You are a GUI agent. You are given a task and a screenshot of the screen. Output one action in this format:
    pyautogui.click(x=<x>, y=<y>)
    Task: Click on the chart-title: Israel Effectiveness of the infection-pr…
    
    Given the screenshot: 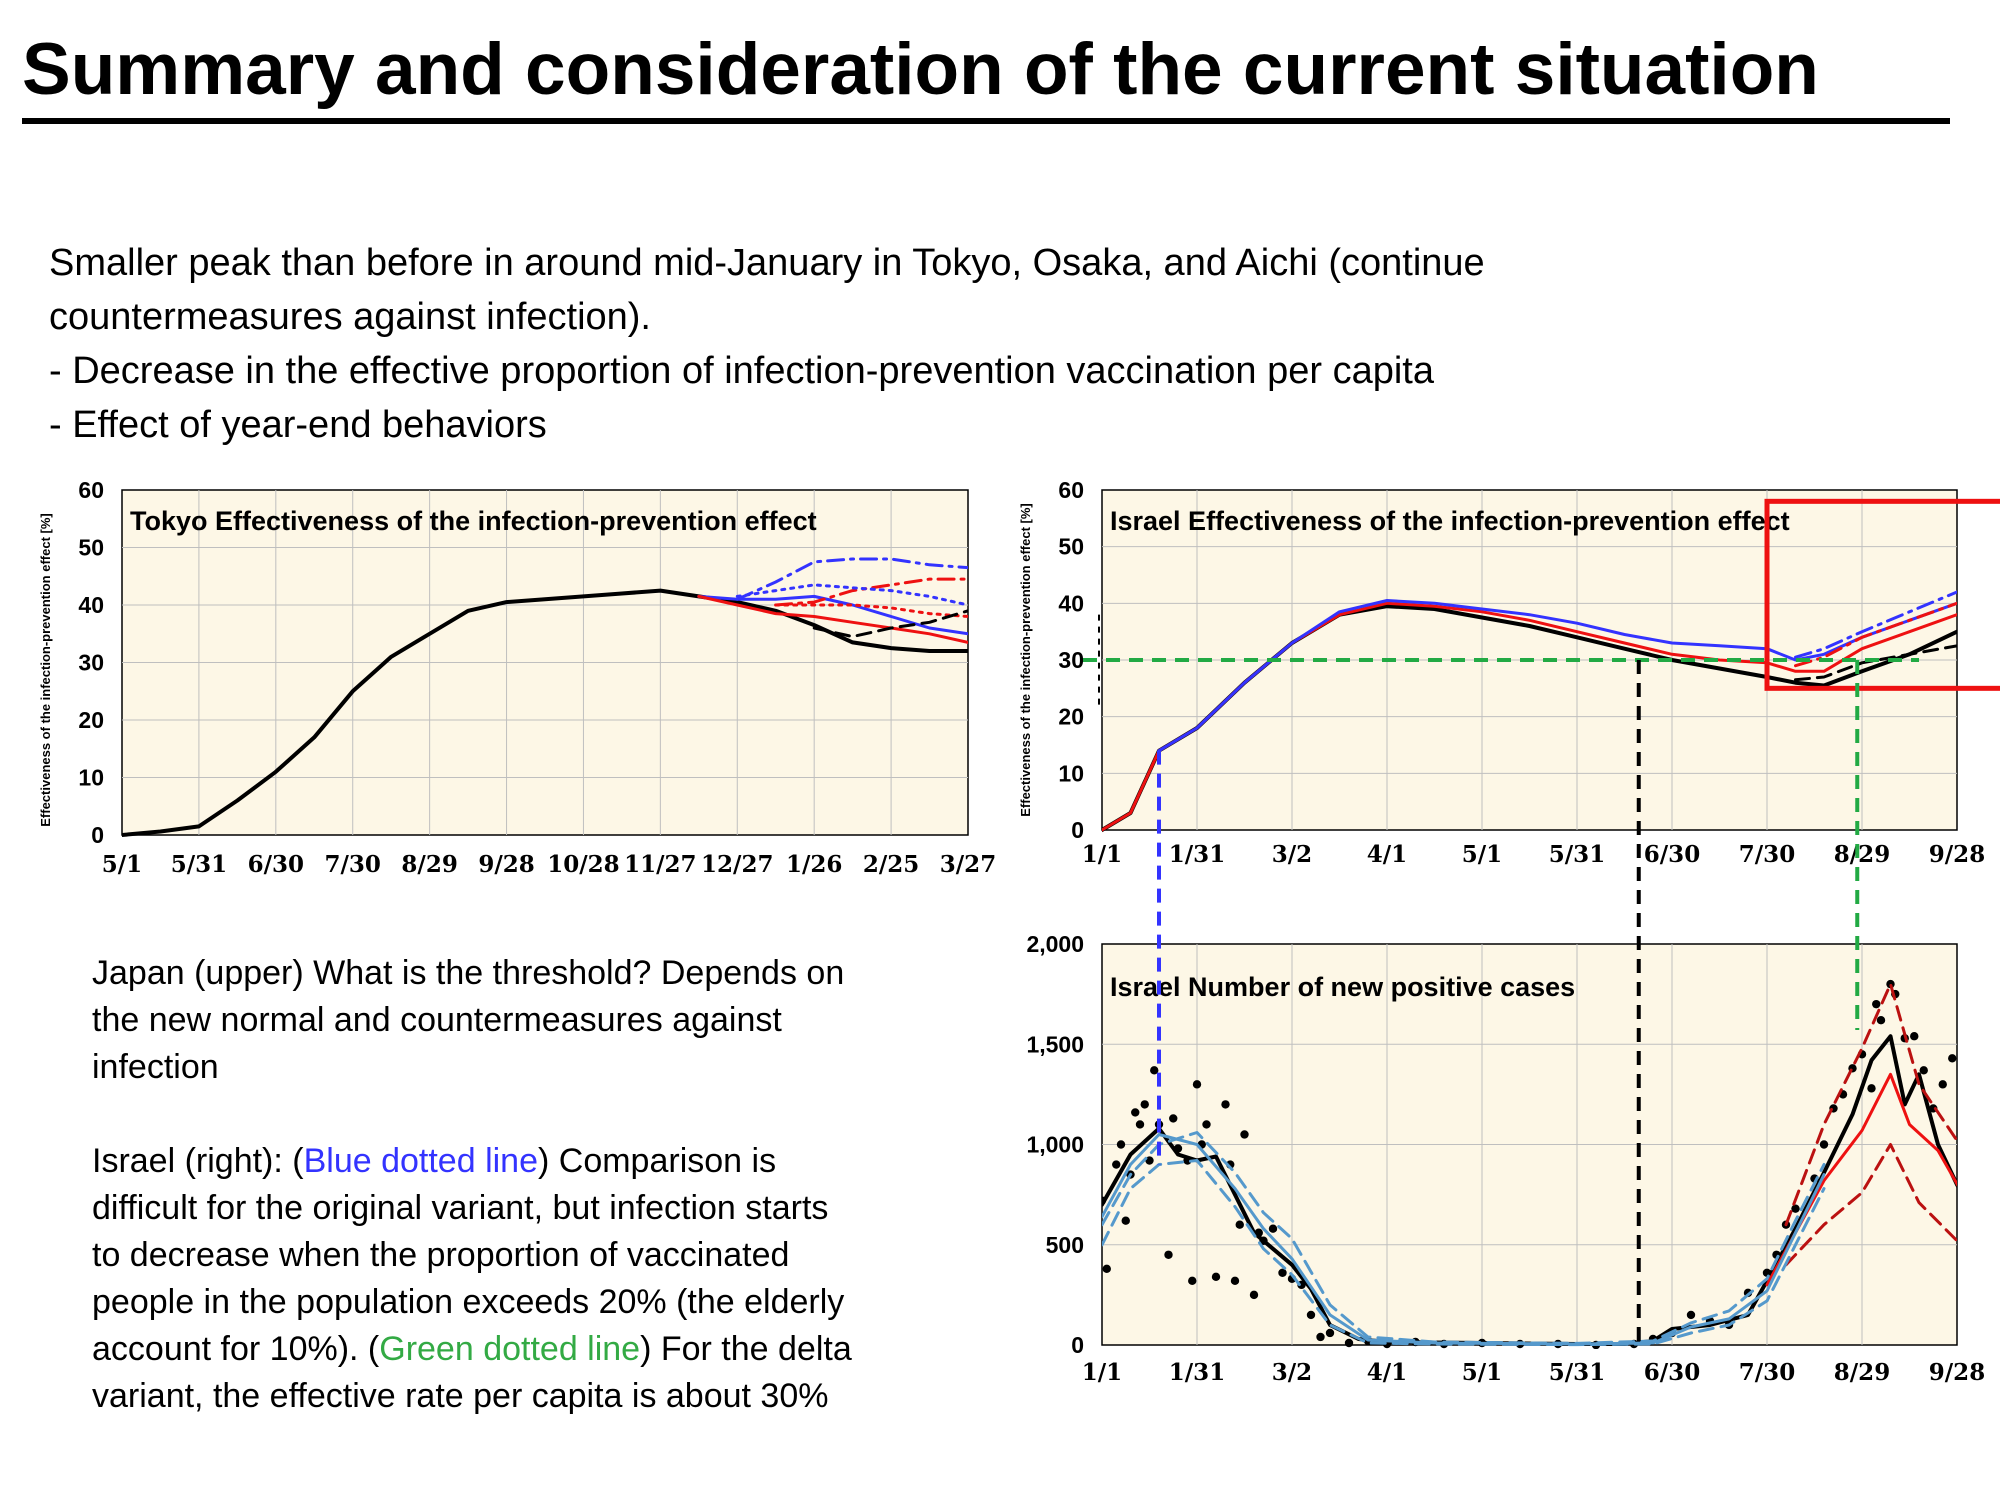 What is the action you would take?
    pyautogui.click(x=1450, y=521)
    